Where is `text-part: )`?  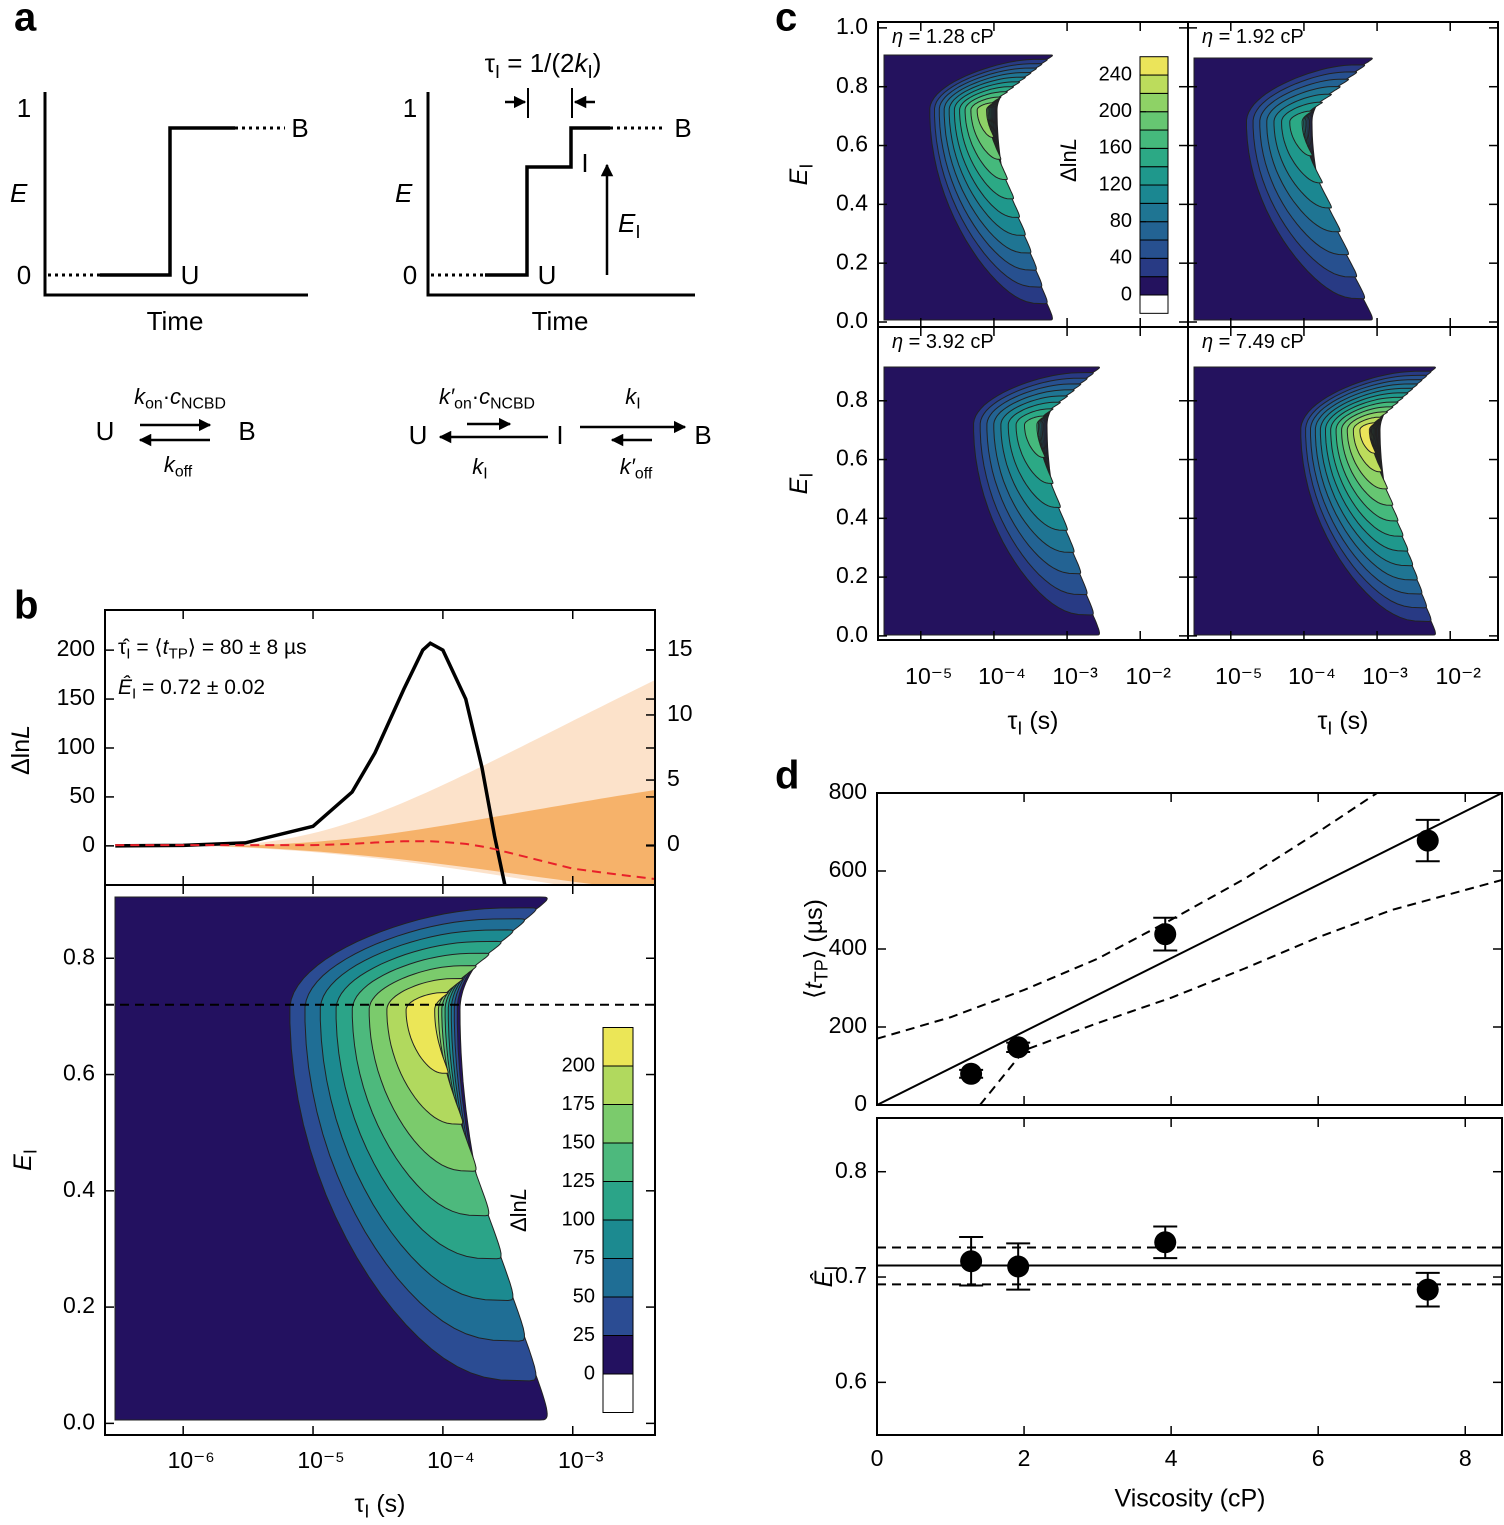 text-part: ) is located at coordinates (597, 63).